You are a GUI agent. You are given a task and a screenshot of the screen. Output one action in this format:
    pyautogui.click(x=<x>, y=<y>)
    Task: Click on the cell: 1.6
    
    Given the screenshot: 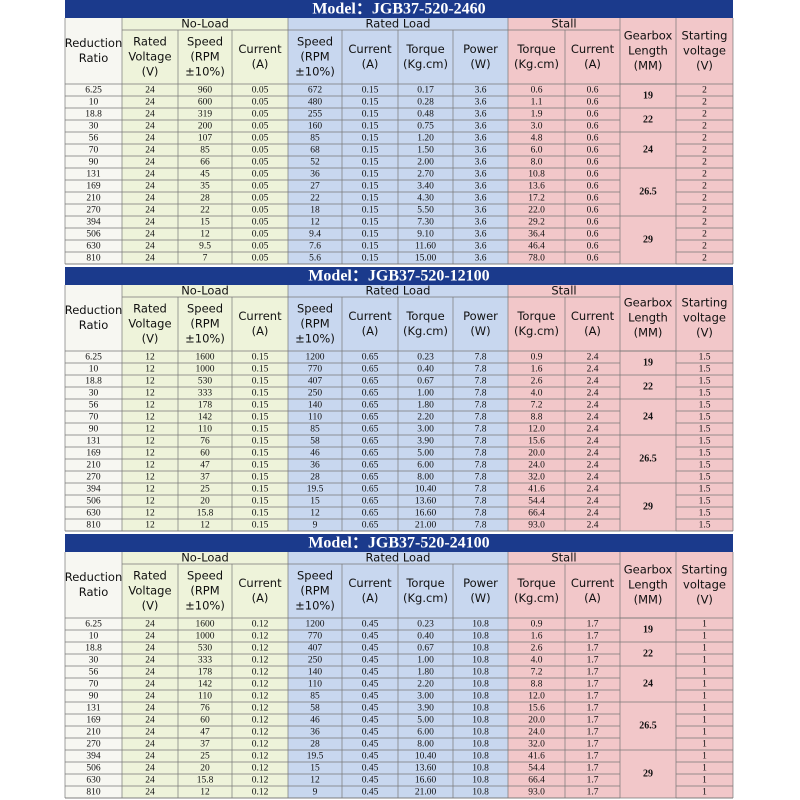 What is the action you would take?
    pyautogui.click(x=537, y=637)
    